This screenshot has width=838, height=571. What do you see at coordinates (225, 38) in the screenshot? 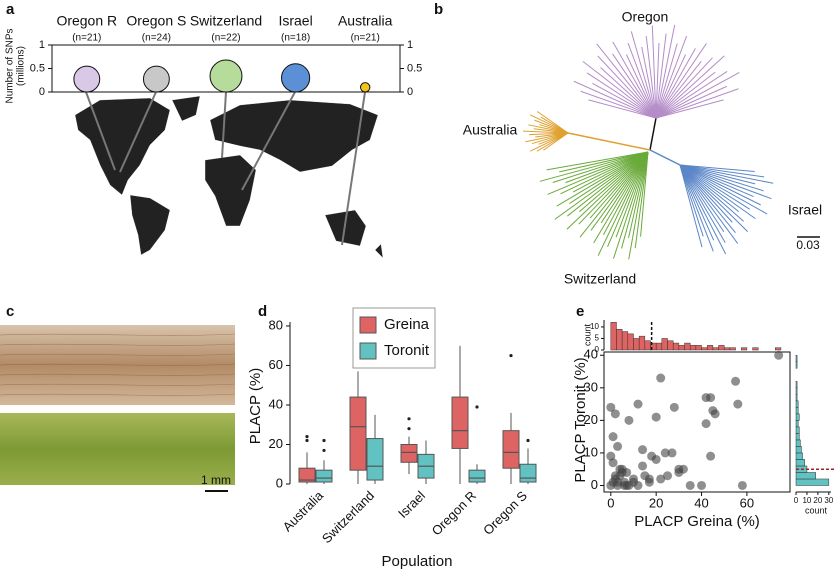
I see `sample-size: (n=22)` at bounding box center [225, 38].